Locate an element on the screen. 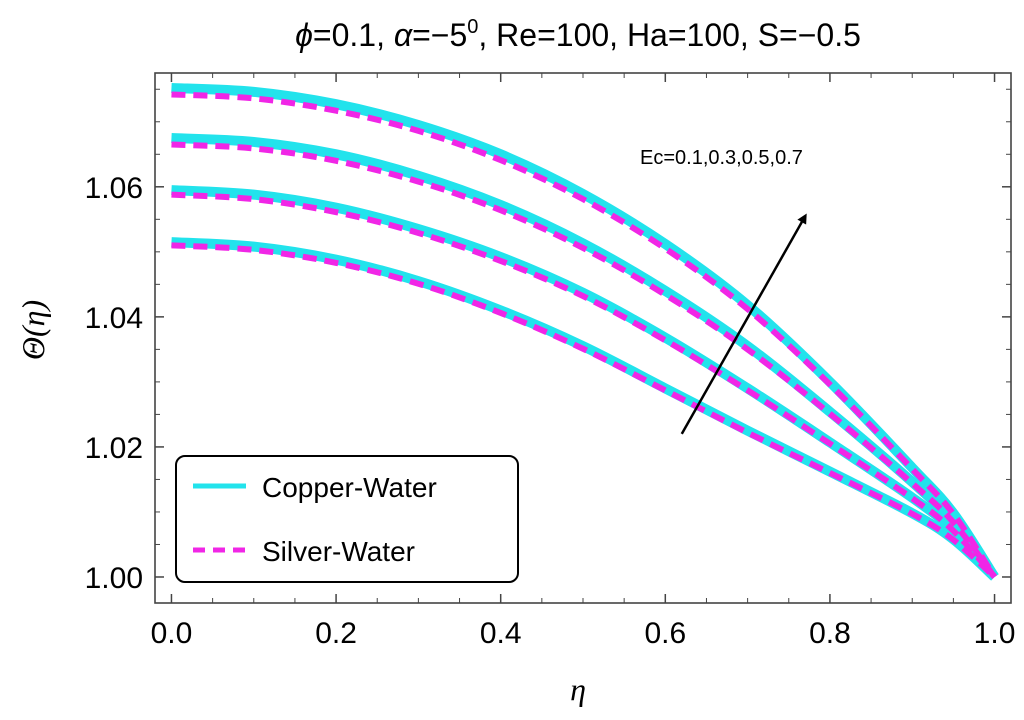 This screenshot has height=720, width=1024. y-tick-label-3: 1.06 is located at coordinates (114, 188).